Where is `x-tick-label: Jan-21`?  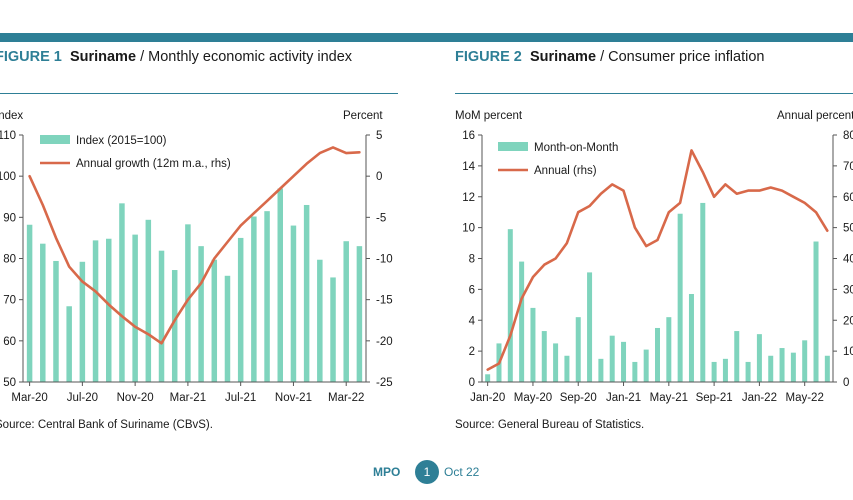 x-tick-label: Jan-21 is located at coordinates (623, 398).